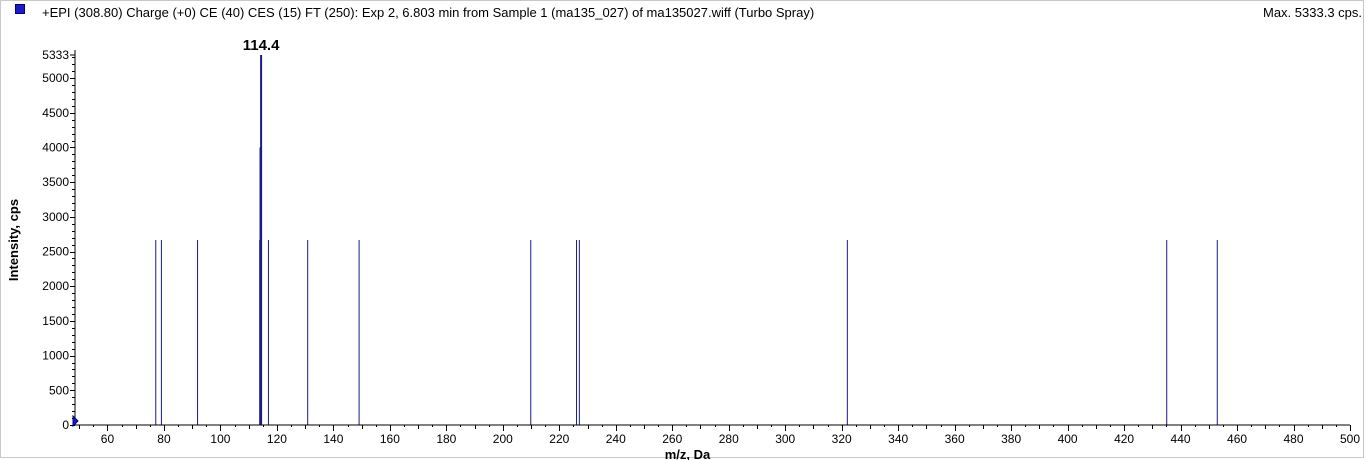  What do you see at coordinates (1068, 439) in the screenshot?
I see `x-tick-label: 400` at bounding box center [1068, 439].